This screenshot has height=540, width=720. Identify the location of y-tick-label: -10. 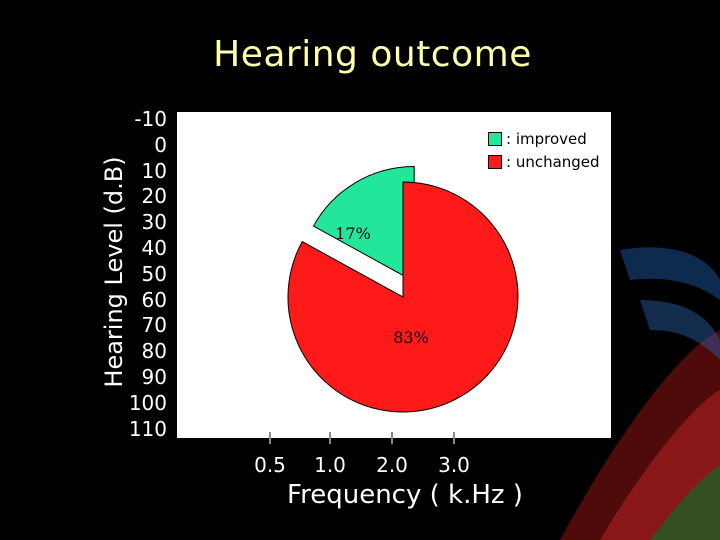
(150, 119).